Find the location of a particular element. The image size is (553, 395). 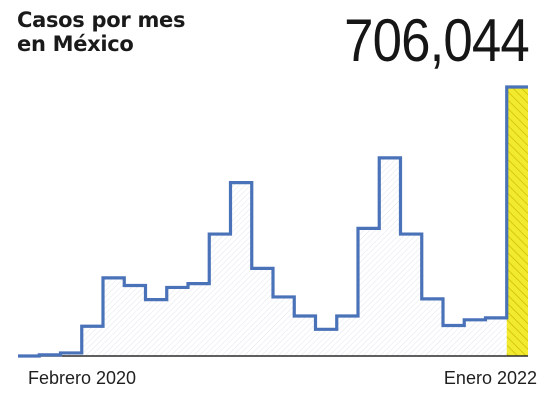

x-axis-start-label: Febrero 2020 is located at coordinates (82, 378).